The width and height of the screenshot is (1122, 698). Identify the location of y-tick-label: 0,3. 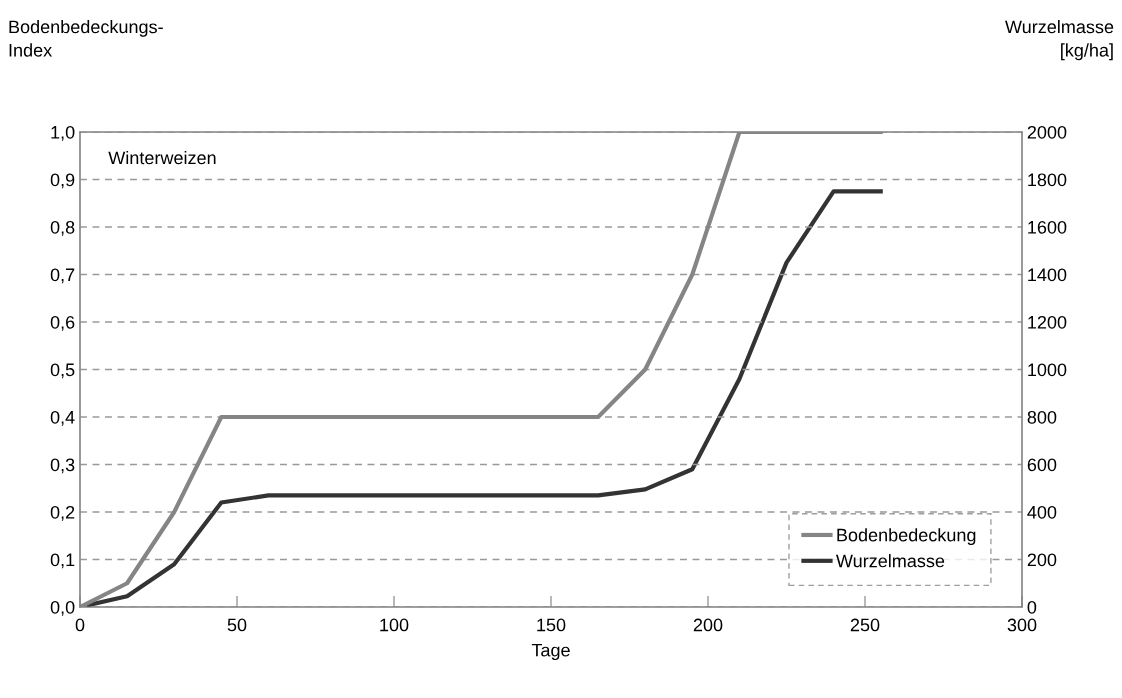
(62, 466).